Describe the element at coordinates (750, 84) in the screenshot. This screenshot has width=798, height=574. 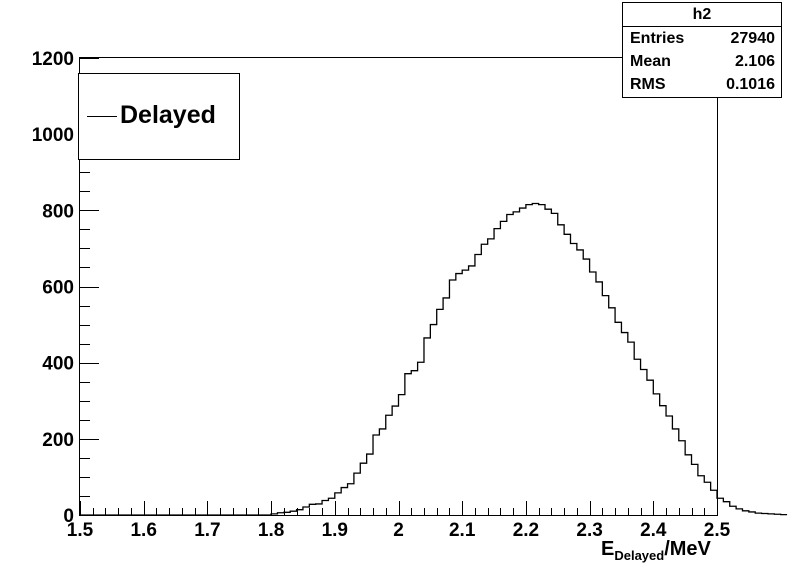
I see `stats-rms-value: 0.1016` at that location.